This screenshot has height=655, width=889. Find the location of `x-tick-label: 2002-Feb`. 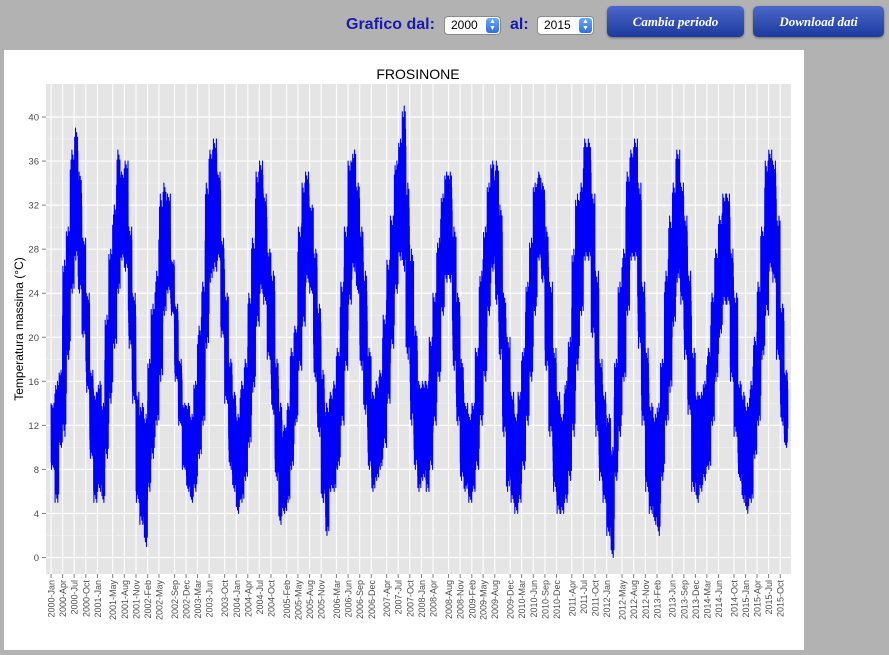

x-tick-label: 2002-Feb is located at coordinates (148, 599).